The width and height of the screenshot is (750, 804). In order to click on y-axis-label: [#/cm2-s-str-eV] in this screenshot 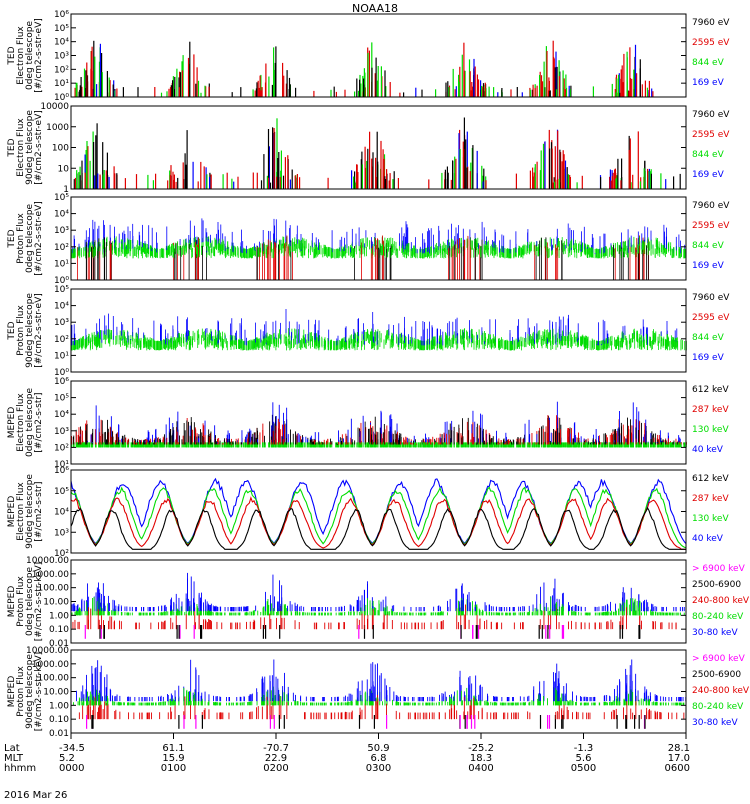, I will do `click(39, 55)`.